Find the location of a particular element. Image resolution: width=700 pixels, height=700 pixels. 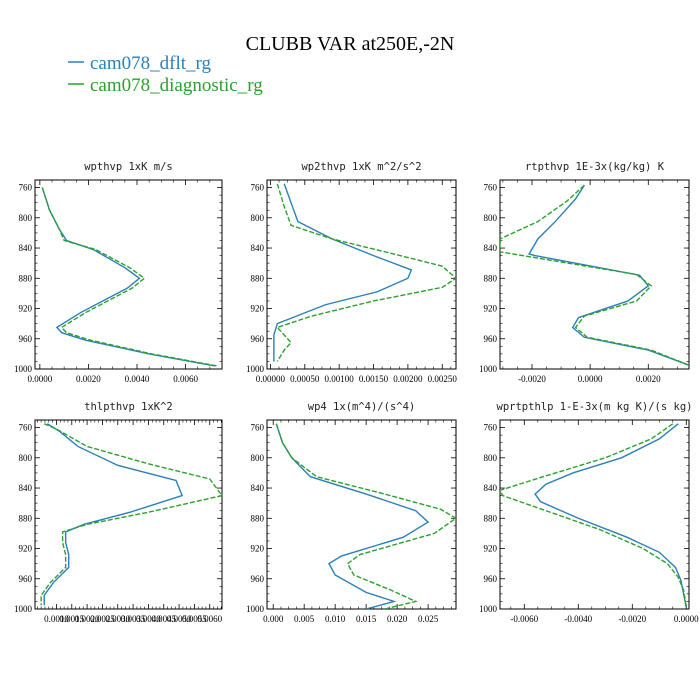

x-tick-label: 0.0010 is located at coordinates (56, 619).